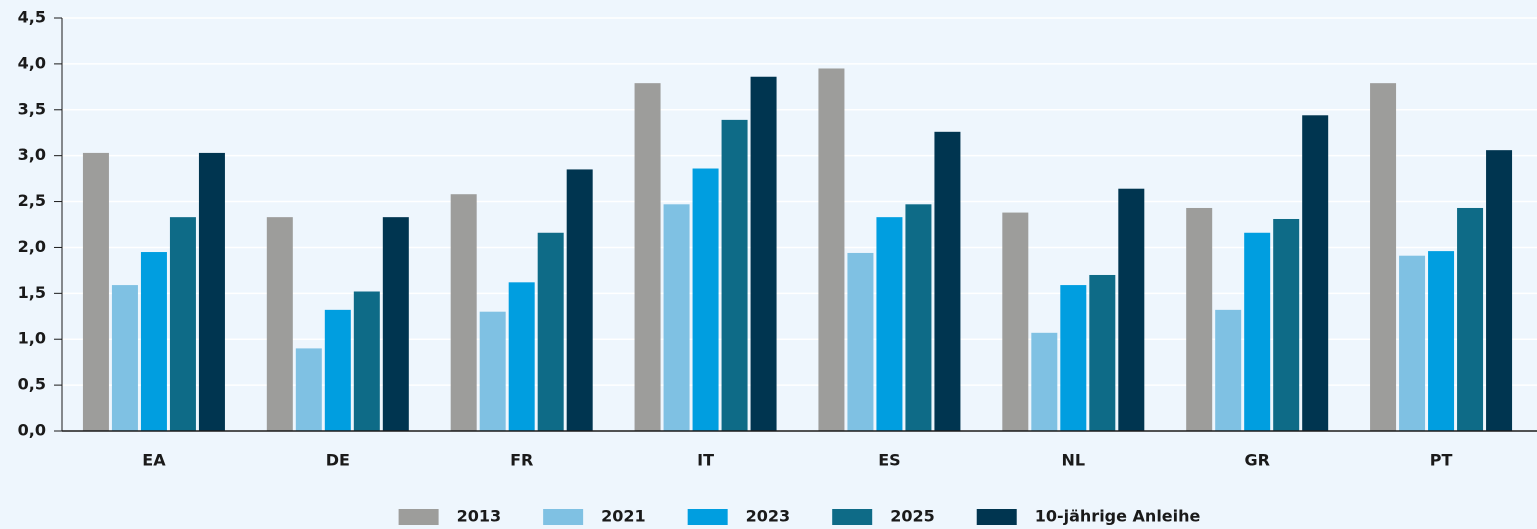  I want to click on y-tick-label: 1,0, so click(32, 338).